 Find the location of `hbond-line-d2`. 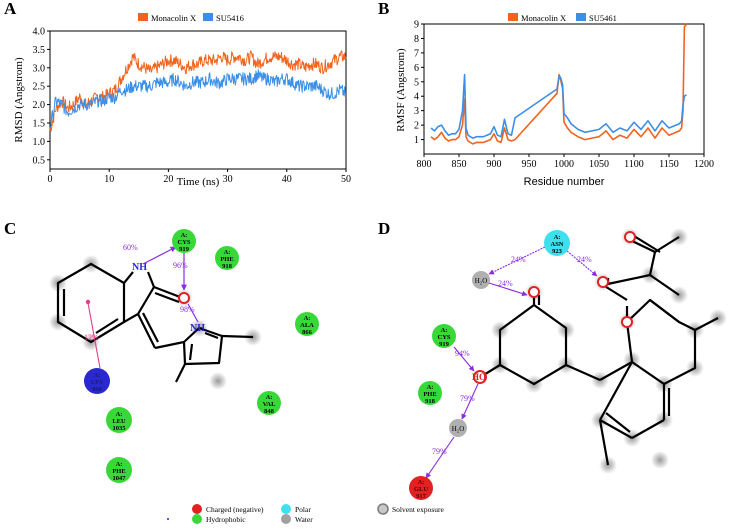

hbond-line-d2 is located at coordinates (582, 263).